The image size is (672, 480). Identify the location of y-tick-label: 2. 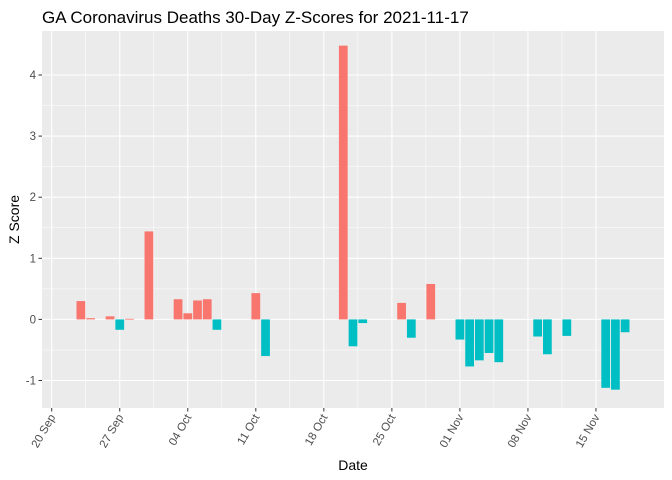
(33, 198).